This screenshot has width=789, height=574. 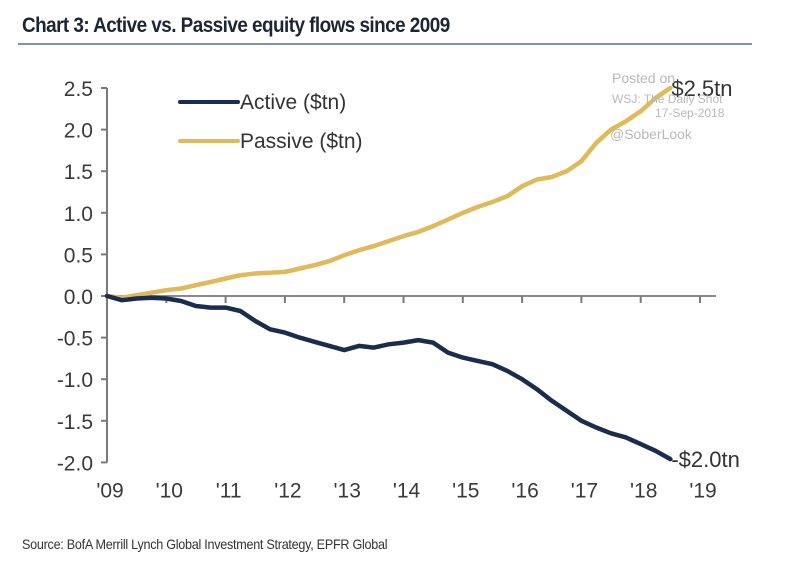 I want to click on y-tick-label: 1.5, so click(x=78, y=172).